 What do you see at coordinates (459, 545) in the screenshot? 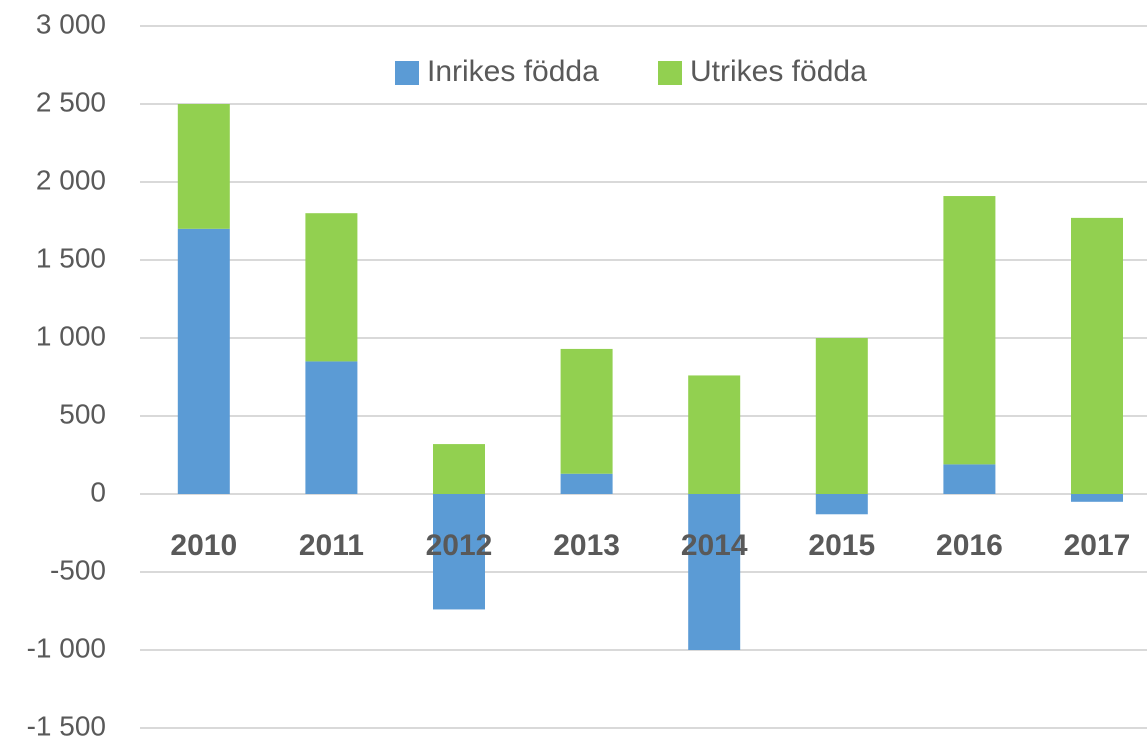
I see `x-tick-label: 2012` at bounding box center [459, 545].